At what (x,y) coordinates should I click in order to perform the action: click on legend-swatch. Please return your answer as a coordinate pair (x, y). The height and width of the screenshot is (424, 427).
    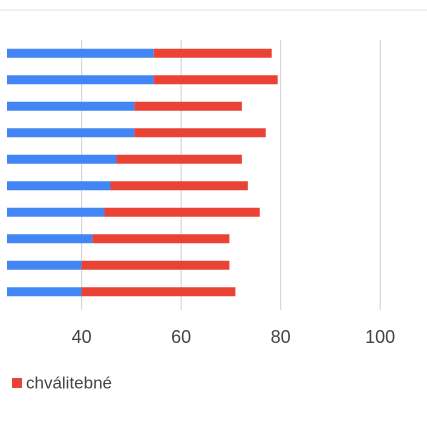
    Looking at the image, I should click on (17, 383).